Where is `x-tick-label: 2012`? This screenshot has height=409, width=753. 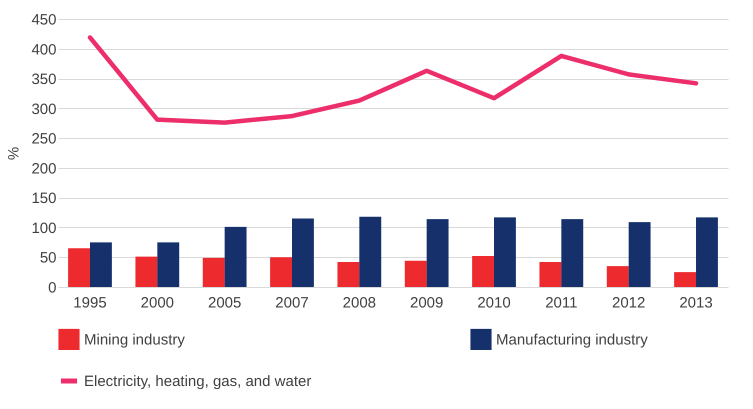
x-tick-label: 2012 is located at coordinates (629, 303).